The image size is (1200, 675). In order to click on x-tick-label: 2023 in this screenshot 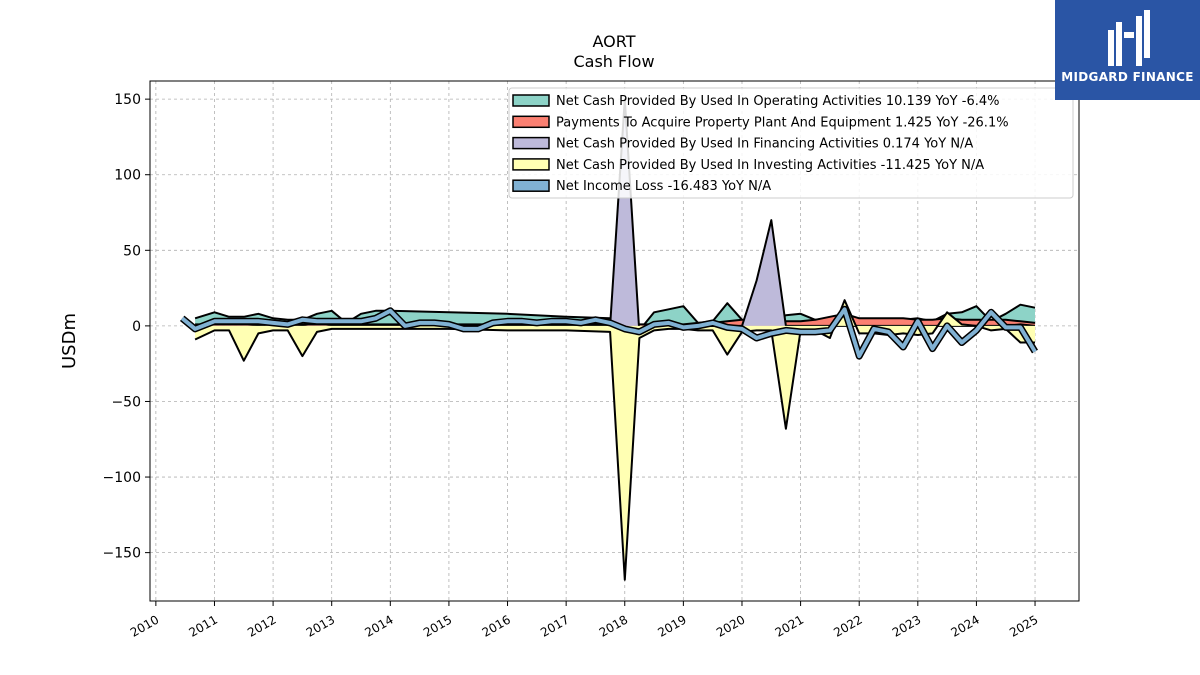, I will do `click(906, 625)`.